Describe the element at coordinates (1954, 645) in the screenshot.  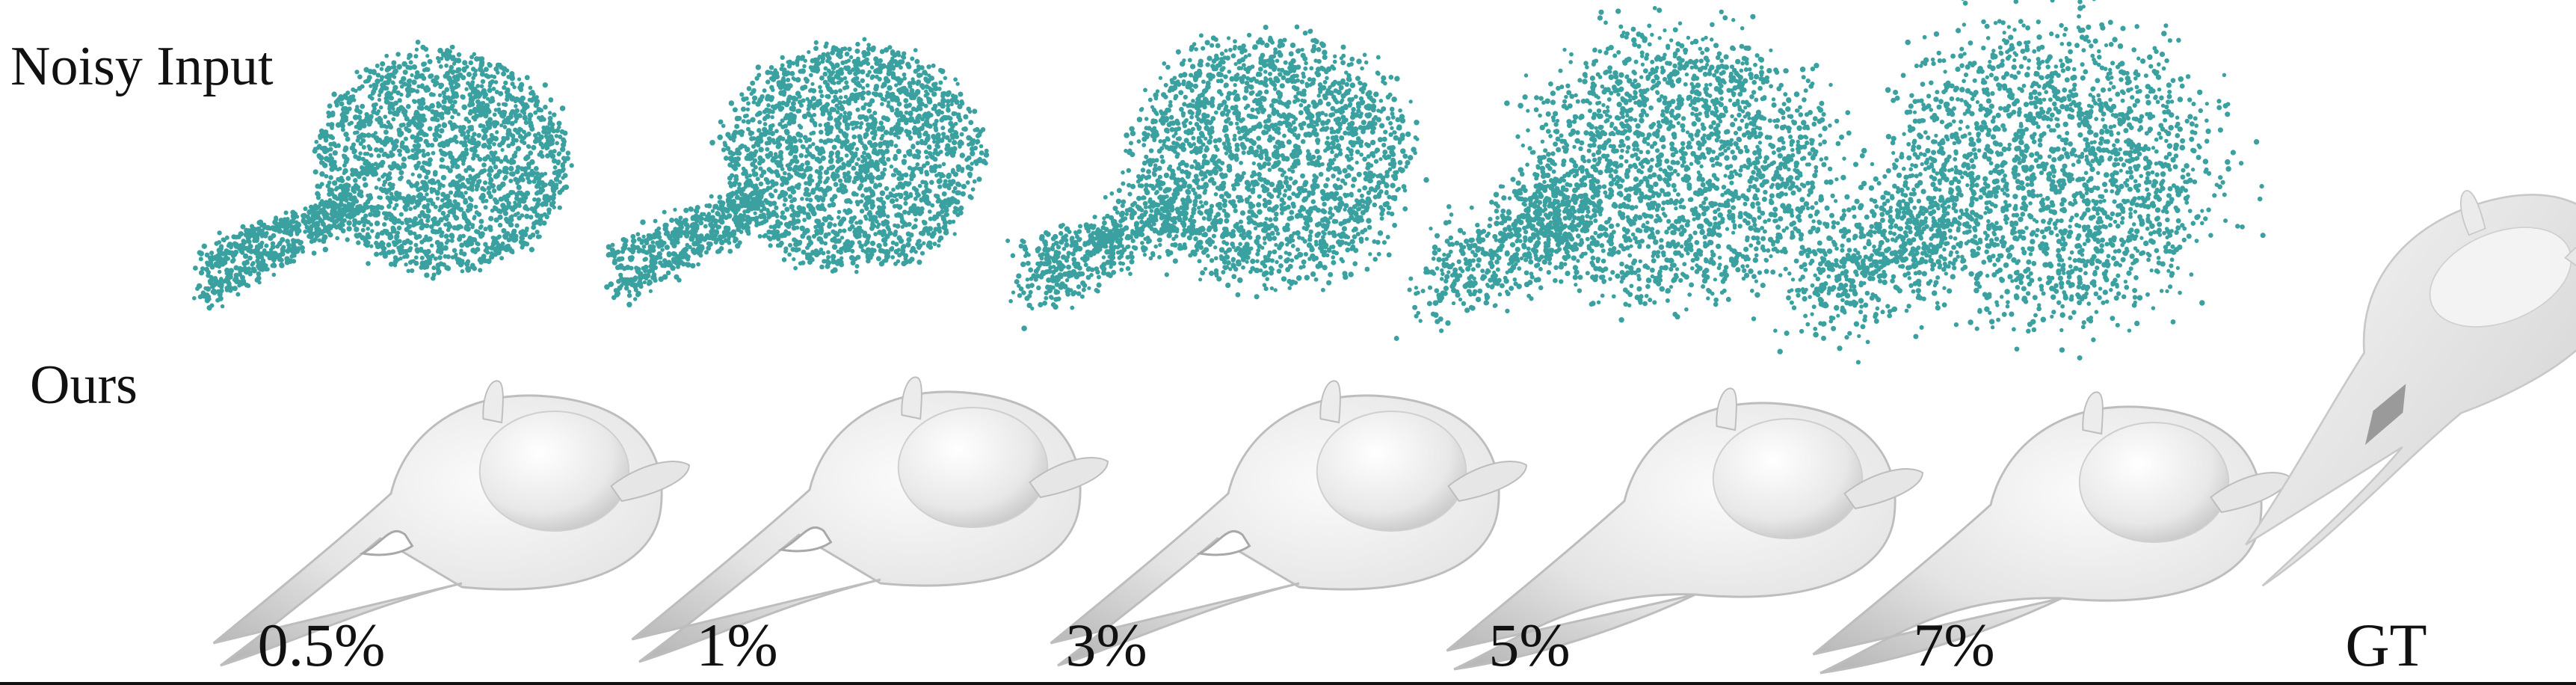
I see `column-label-4: 7%` at that location.